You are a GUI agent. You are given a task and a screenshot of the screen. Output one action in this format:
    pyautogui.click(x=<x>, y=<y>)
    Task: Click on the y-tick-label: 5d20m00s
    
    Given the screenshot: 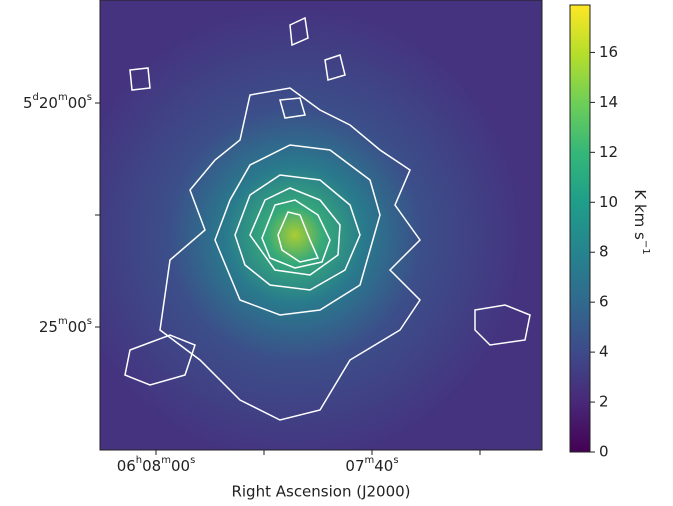 What is the action you would take?
    pyautogui.click(x=57, y=102)
    